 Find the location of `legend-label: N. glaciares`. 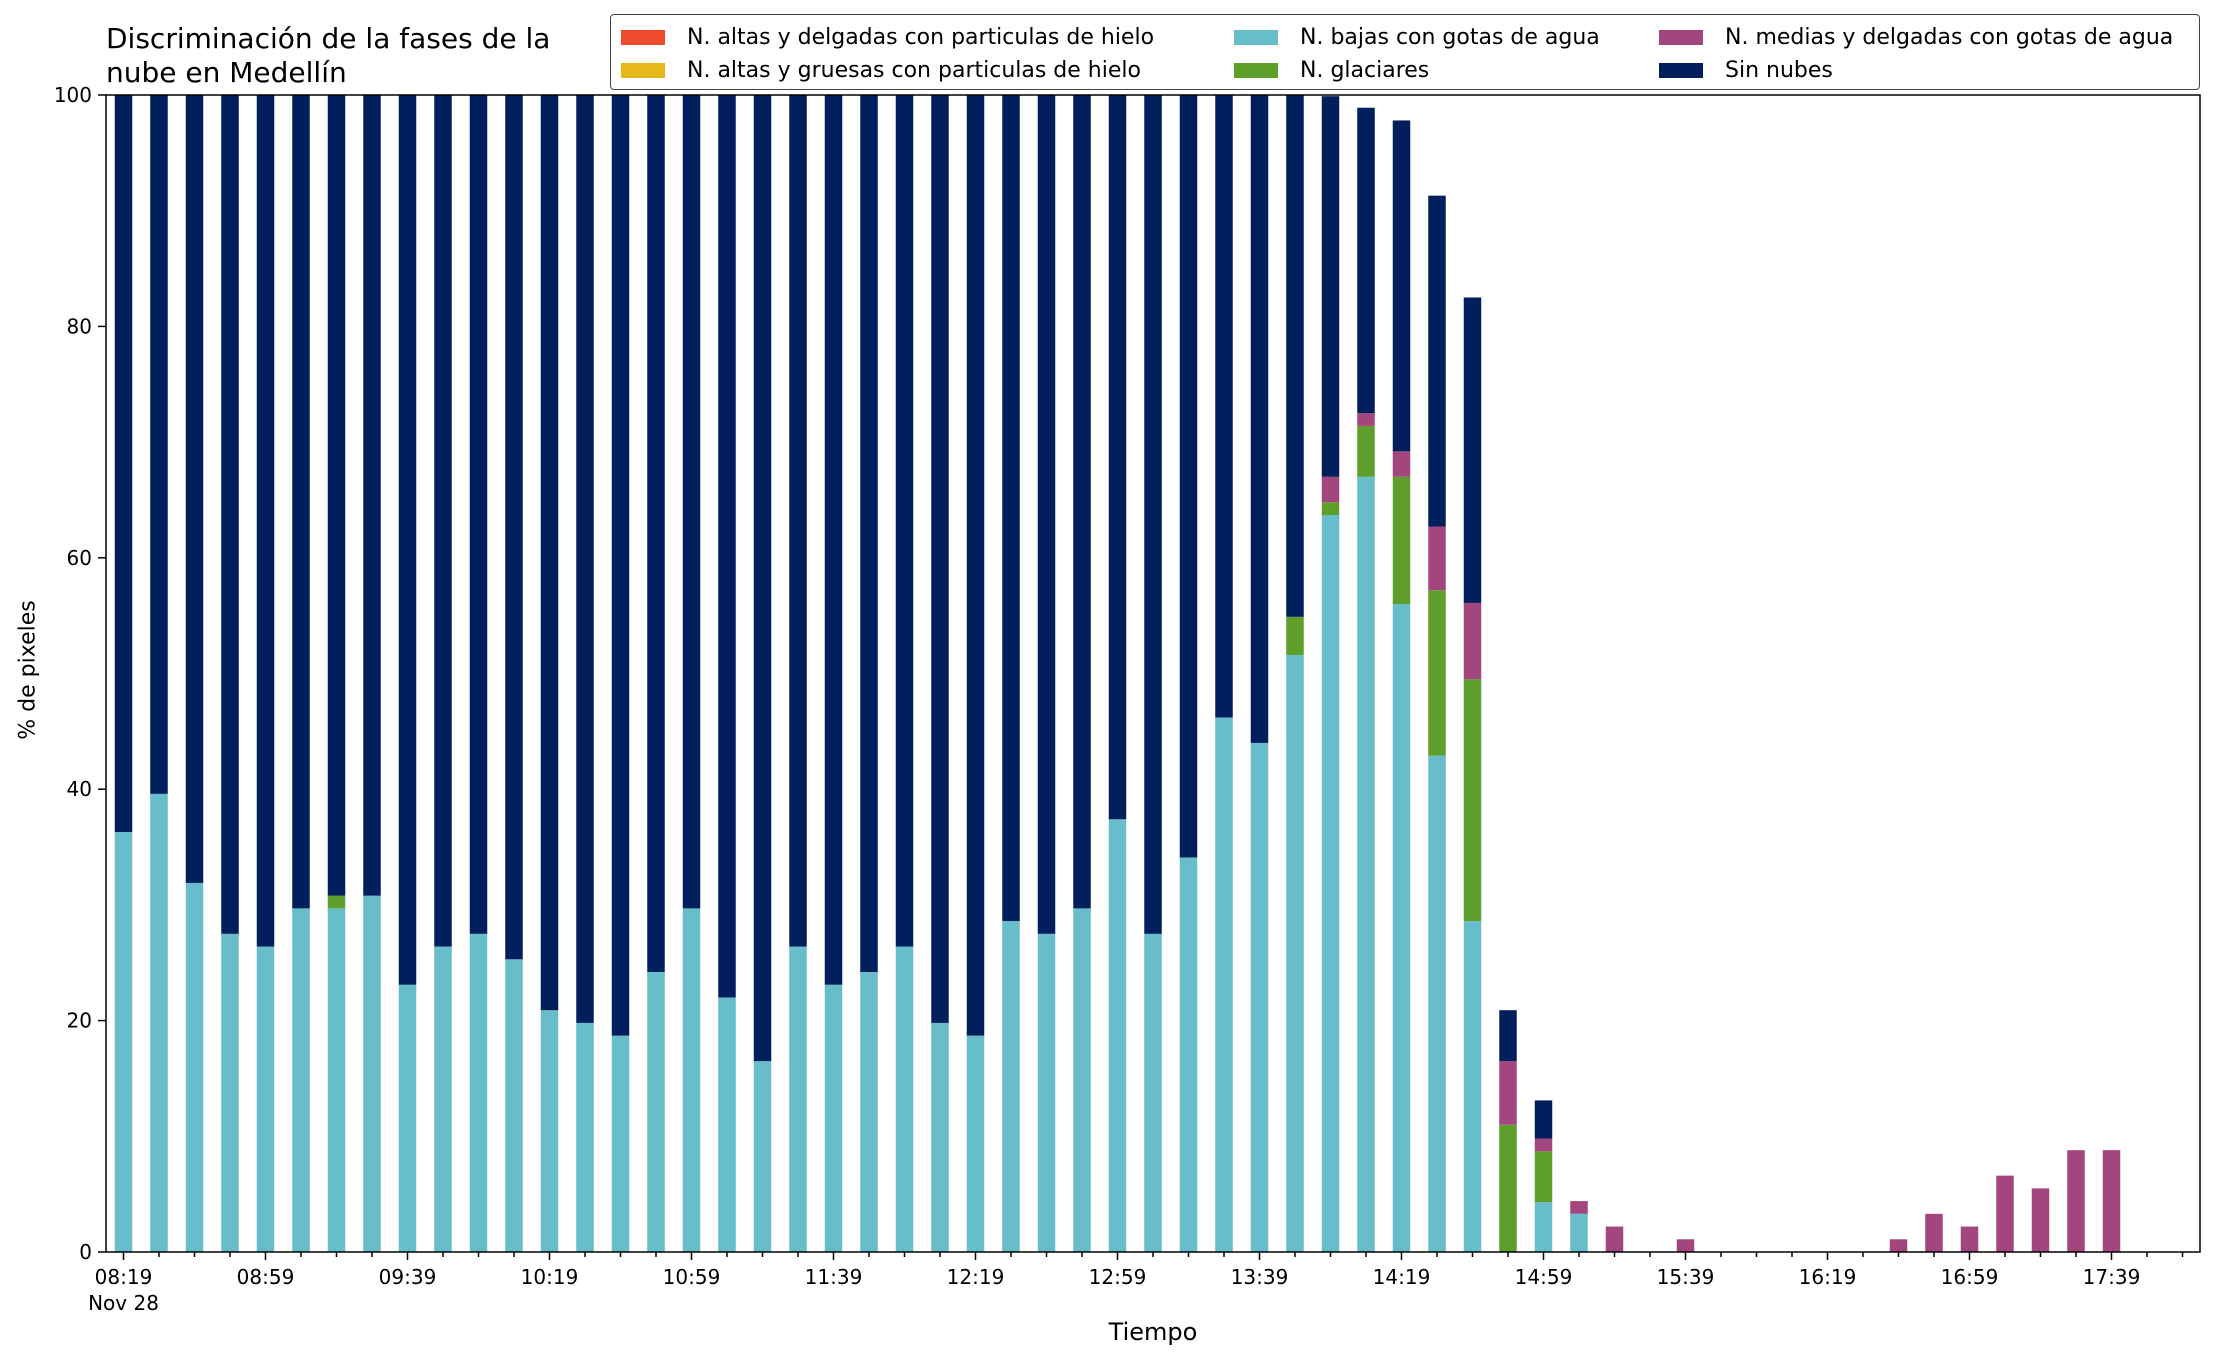

legend-label: N. glaciares is located at coordinates (1365, 70).